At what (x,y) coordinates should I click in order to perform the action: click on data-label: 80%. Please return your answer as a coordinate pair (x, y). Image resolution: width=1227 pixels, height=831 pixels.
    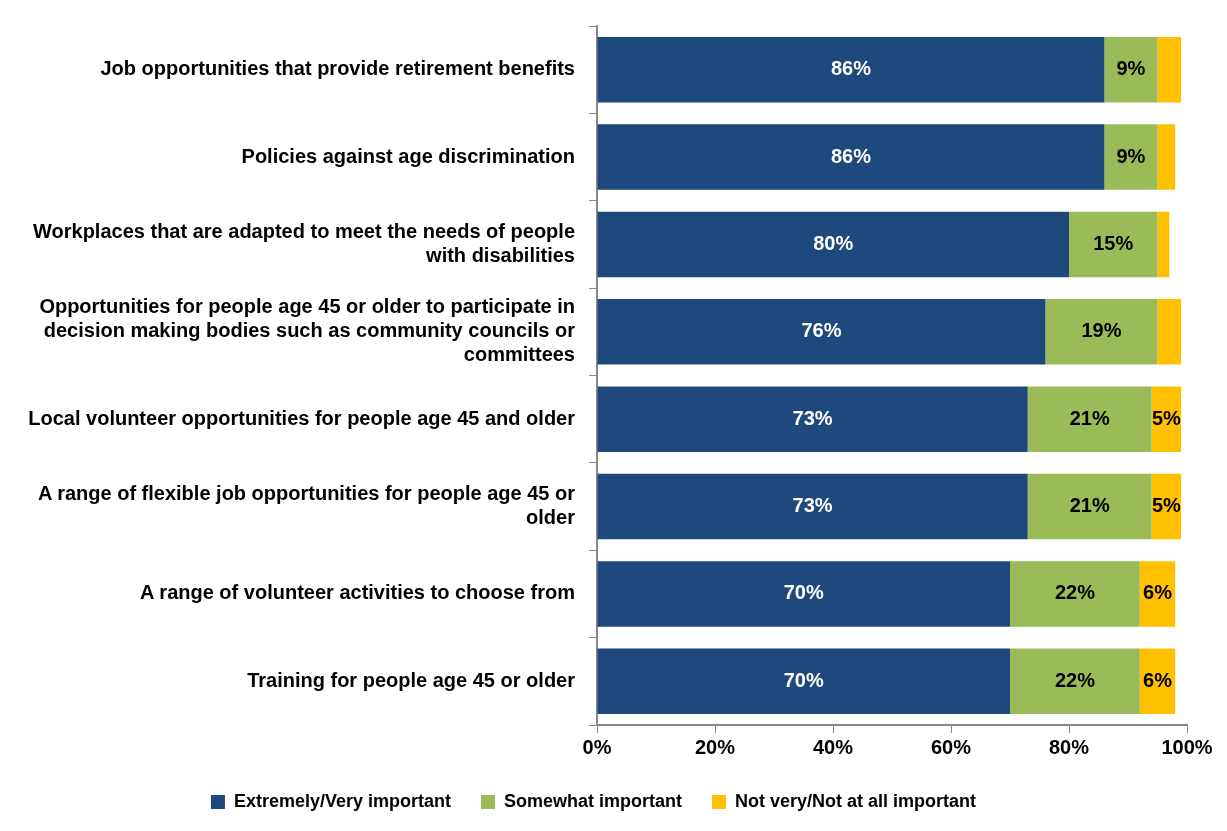
    Looking at the image, I should click on (833, 242).